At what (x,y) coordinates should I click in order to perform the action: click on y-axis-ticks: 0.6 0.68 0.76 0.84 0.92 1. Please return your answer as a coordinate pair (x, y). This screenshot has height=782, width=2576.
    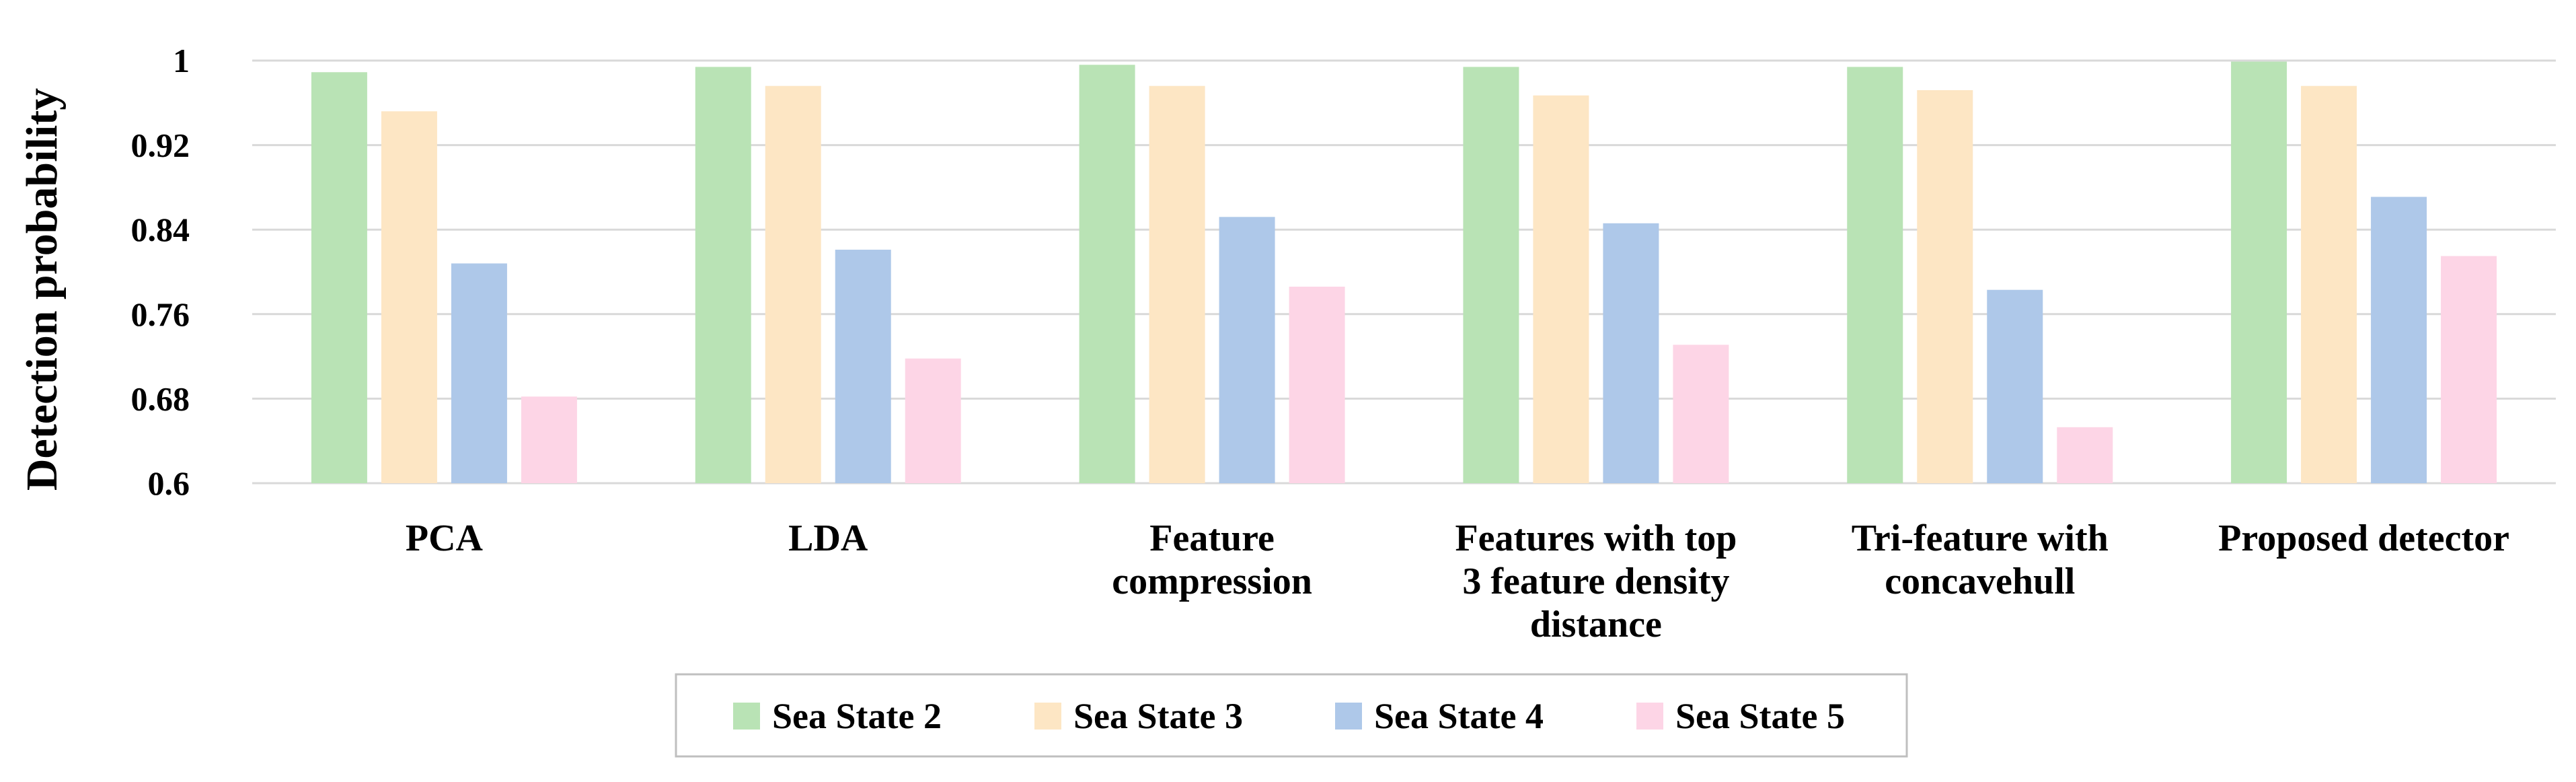
    Looking at the image, I should click on (160, 272).